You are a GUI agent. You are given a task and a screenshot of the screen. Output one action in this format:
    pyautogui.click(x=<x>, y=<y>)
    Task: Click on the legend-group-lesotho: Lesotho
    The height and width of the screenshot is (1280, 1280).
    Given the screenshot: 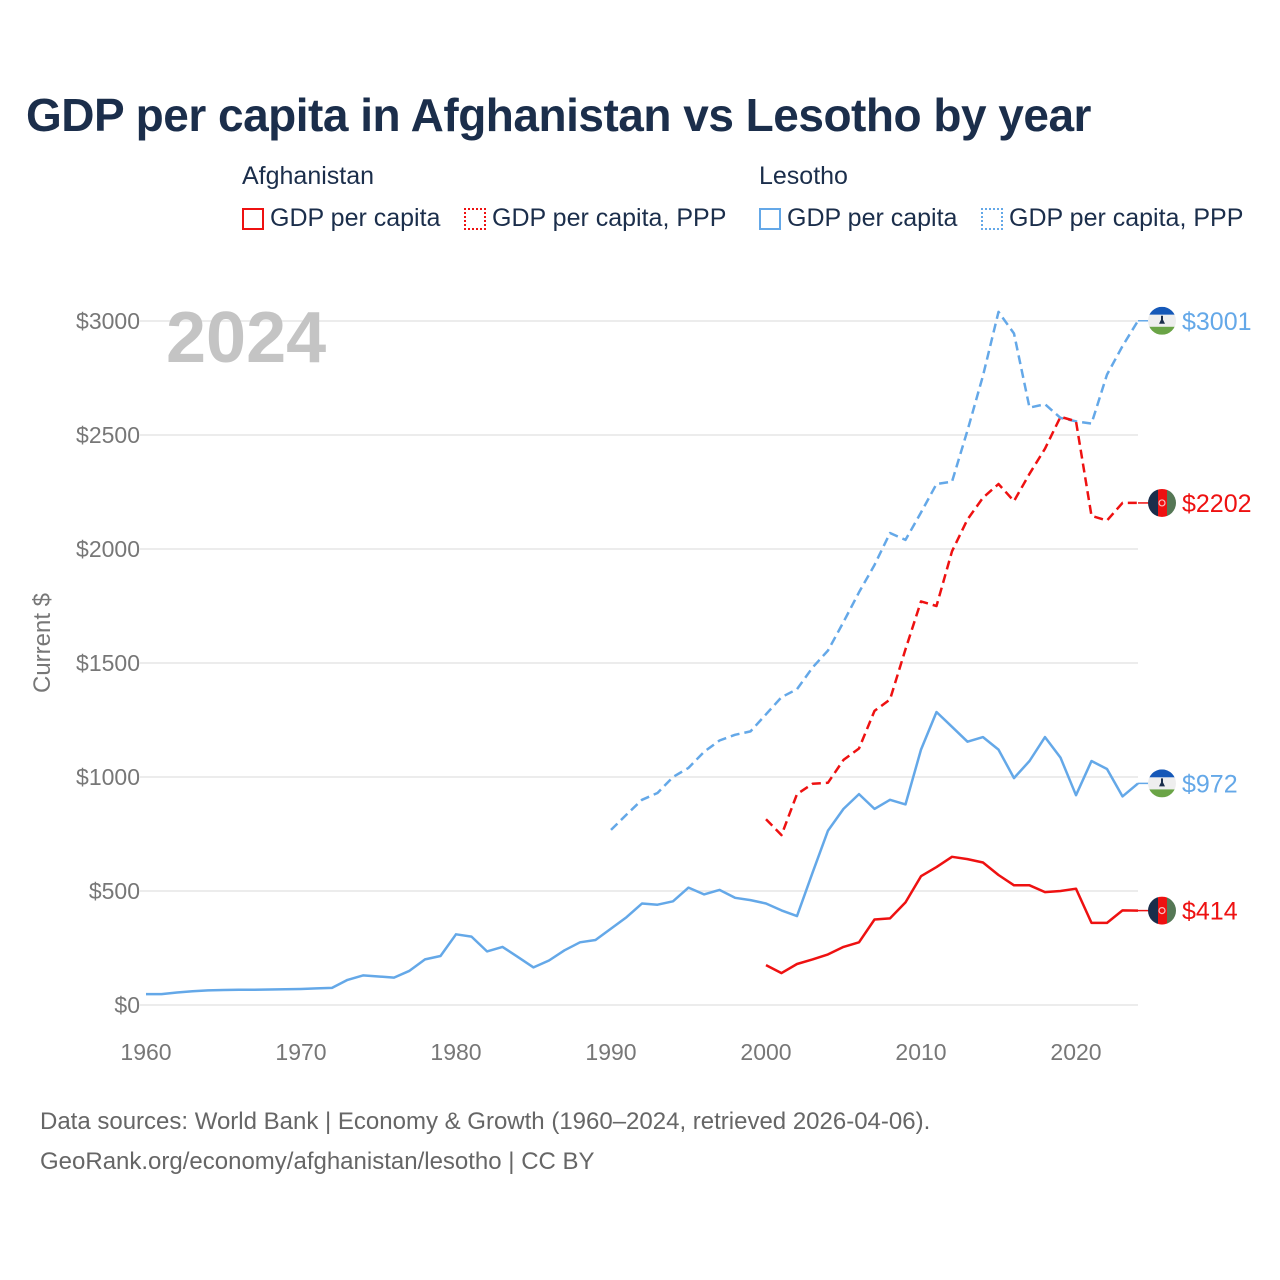 What is the action you would take?
    pyautogui.click(x=803, y=176)
    